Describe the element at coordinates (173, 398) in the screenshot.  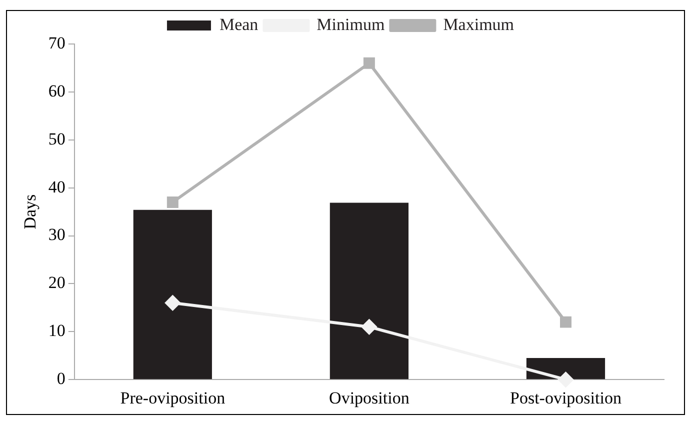
I see `x-tick-label: Pre-oviposition` at that location.